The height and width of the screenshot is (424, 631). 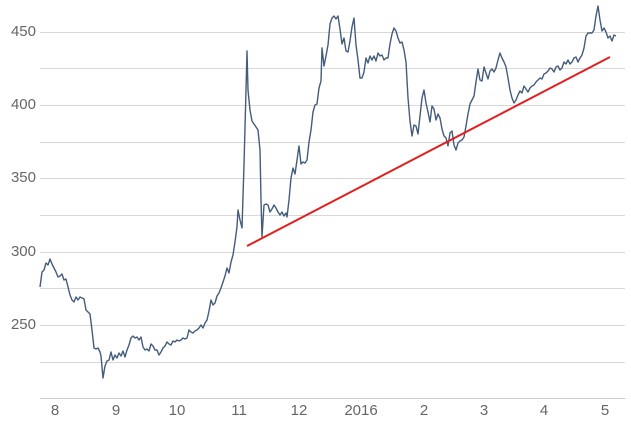 I want to click on x-tick-label: 12, so click(x=299, y=410).